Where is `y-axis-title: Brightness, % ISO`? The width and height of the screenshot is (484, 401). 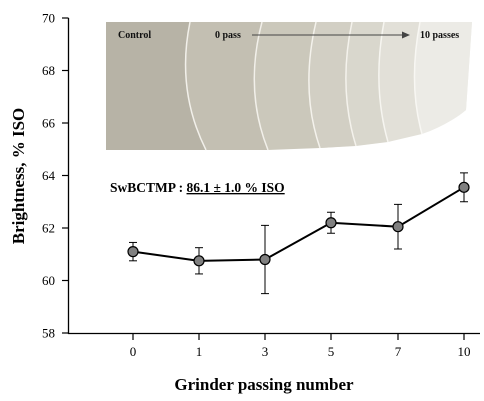
y-axis-title: Brightness, % ISO is located at coordinates (18, 176).